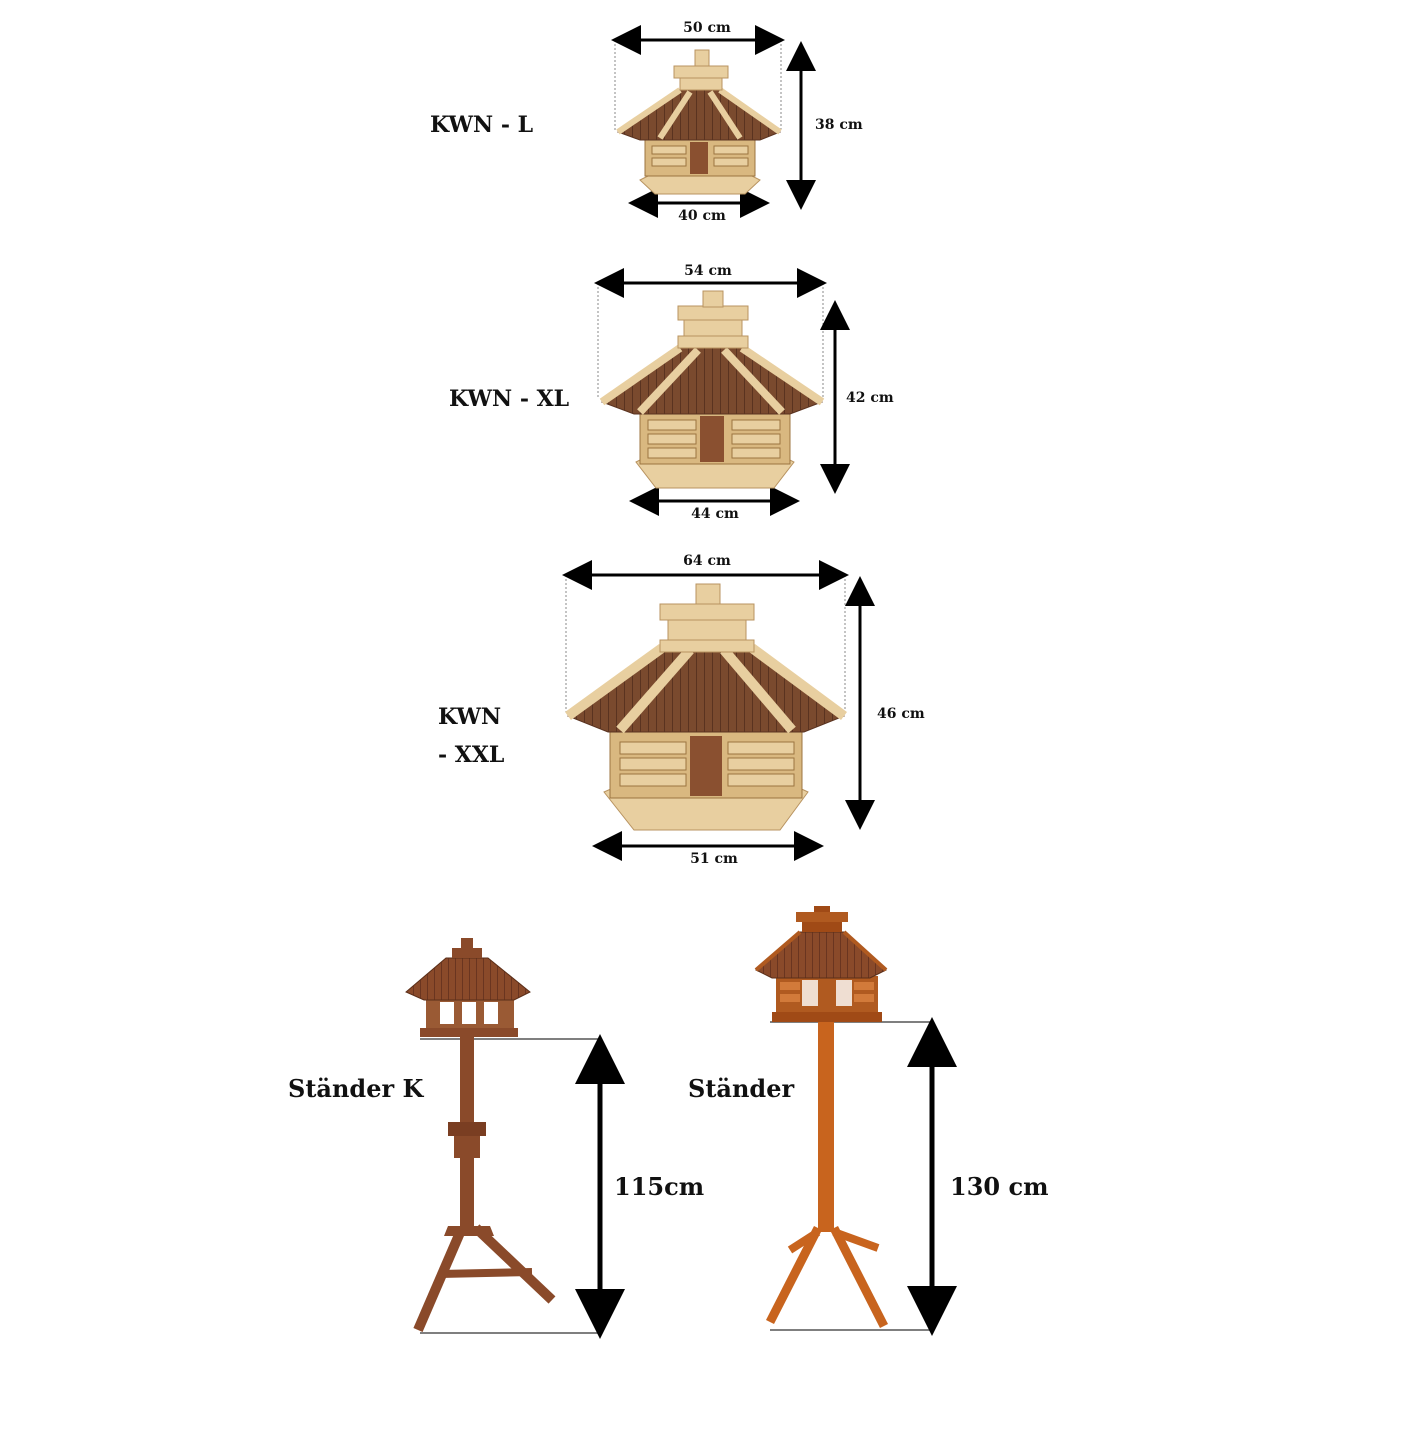 The image size is (1414, 1432). Describe the element at coordinates (356, 1088) in the screenshot. I see `stand-name-k: Ständer K` at that location.